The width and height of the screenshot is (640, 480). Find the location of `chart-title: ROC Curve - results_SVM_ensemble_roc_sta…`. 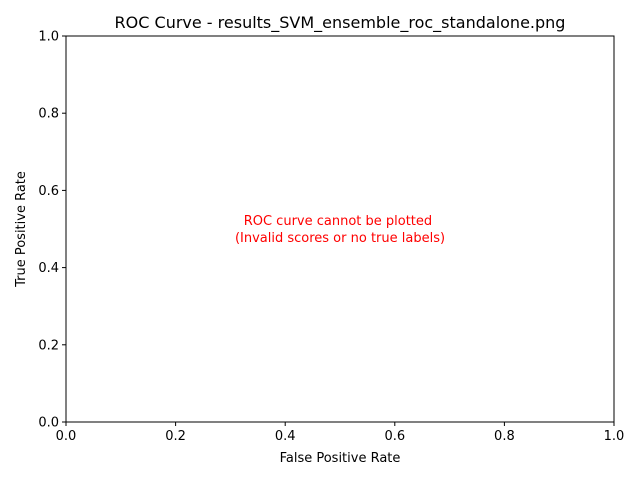

chart-title: ROC Curve - results_SVM_ensemble_roc_sta… is located at coordinates (340, 23).